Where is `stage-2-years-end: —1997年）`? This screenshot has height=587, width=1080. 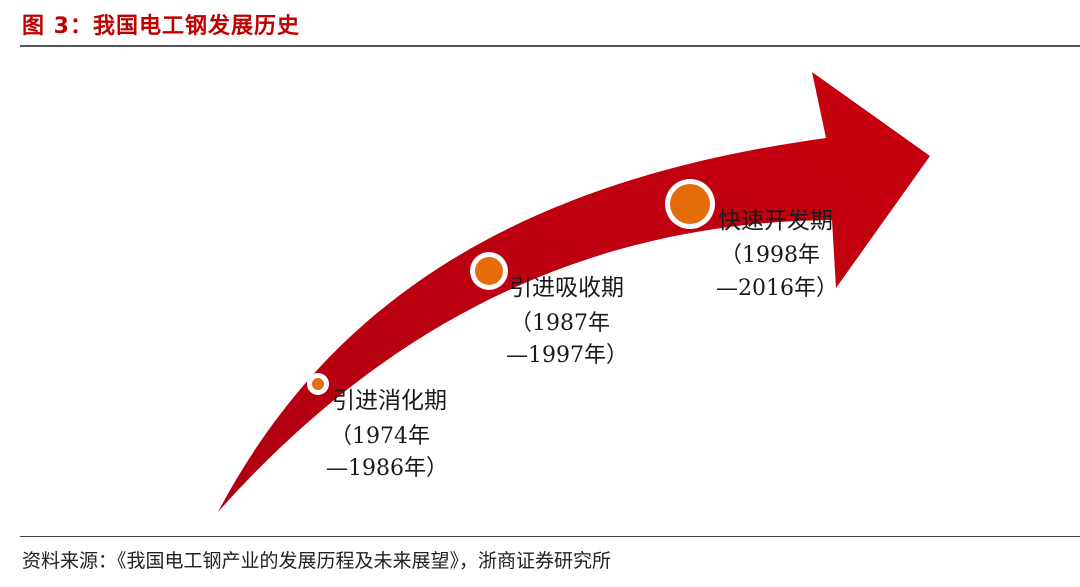 stage-2-years-end: —1997年） is located at coordinates (567, 355).